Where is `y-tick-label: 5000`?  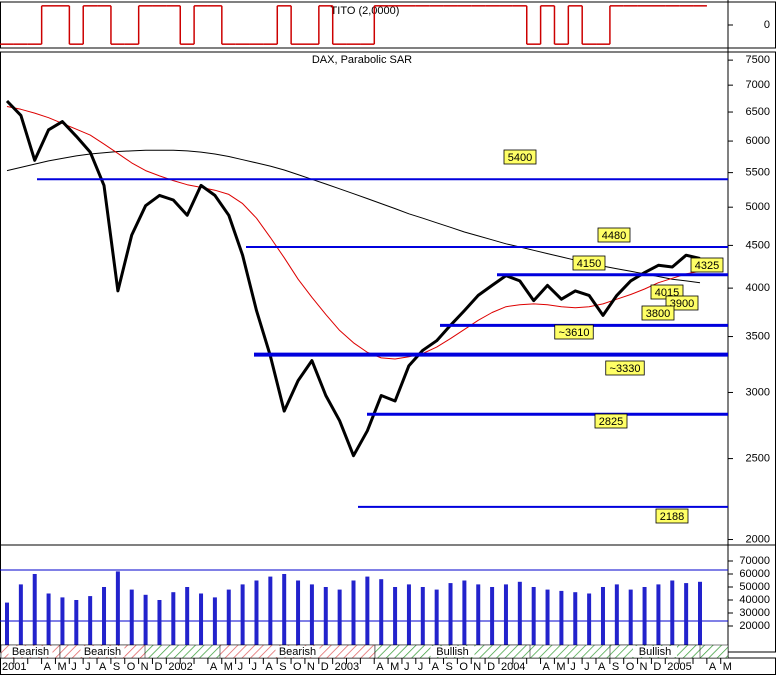 y-tick-label: 5000 is located at coordinates (758, 207).